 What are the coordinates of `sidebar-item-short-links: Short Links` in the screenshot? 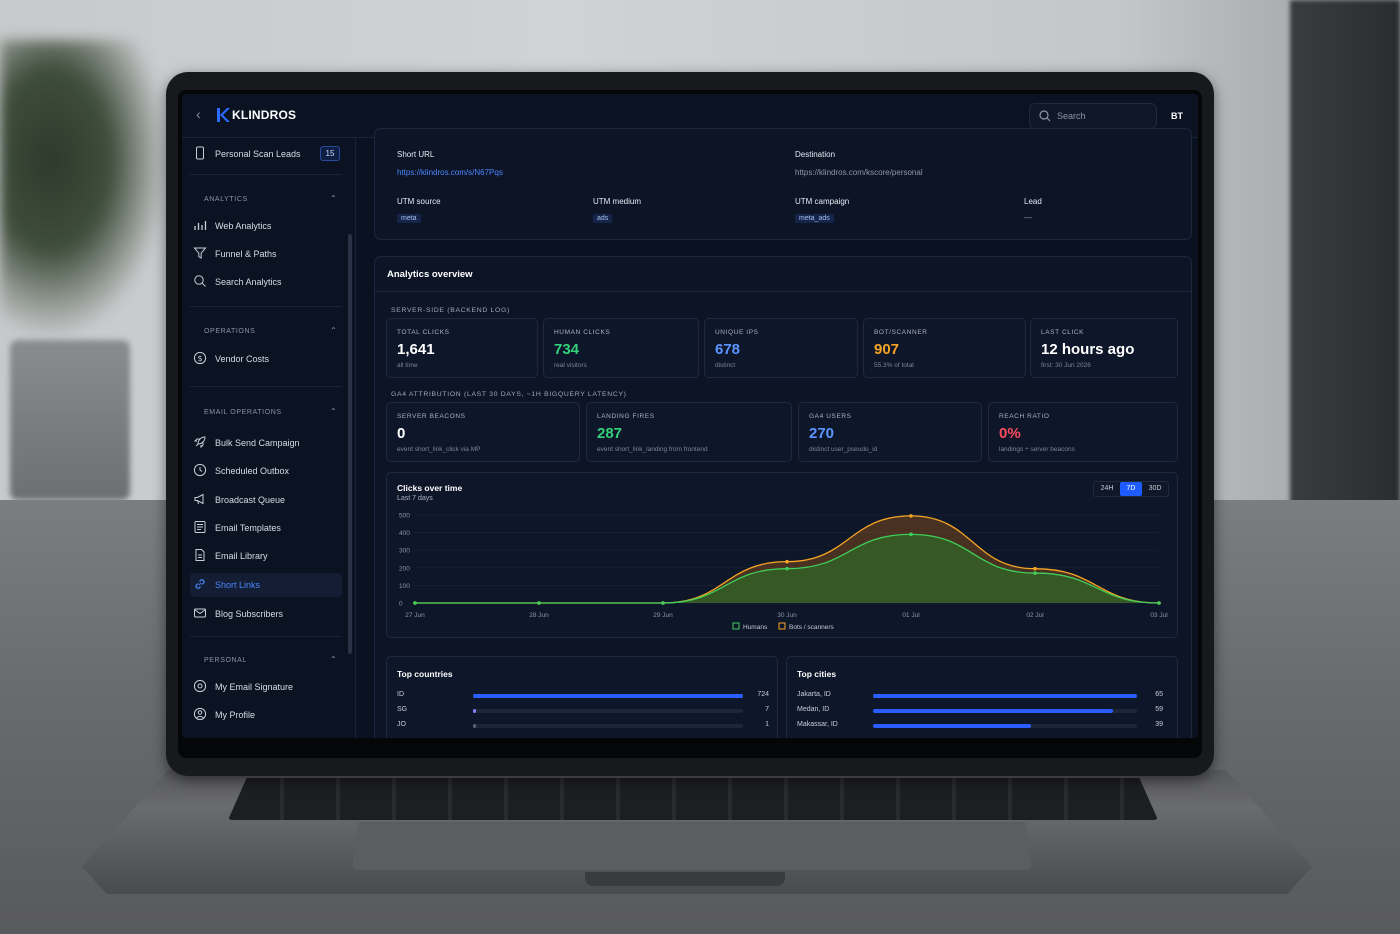 It's located at (266, 585).